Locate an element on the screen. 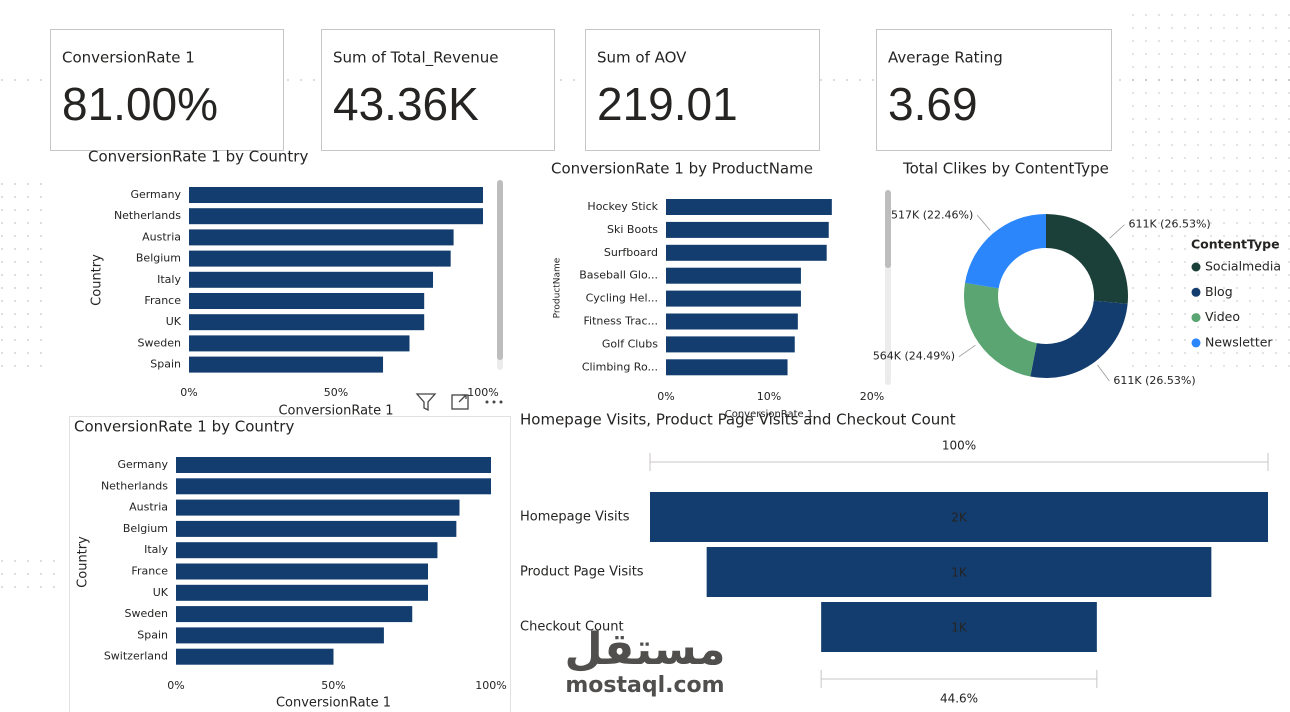 Image resolution: width=1290 pixels, height=712 pixels. data-label: 564K (24.49%) is located at coordinates (914, 356).